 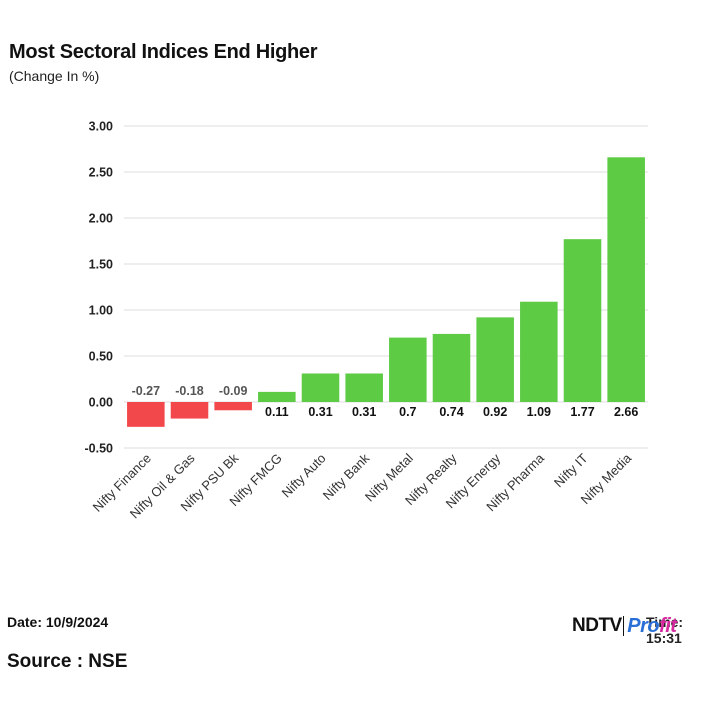 I want to click on time-label: Time: 15:31, so click(x=665, y=630).